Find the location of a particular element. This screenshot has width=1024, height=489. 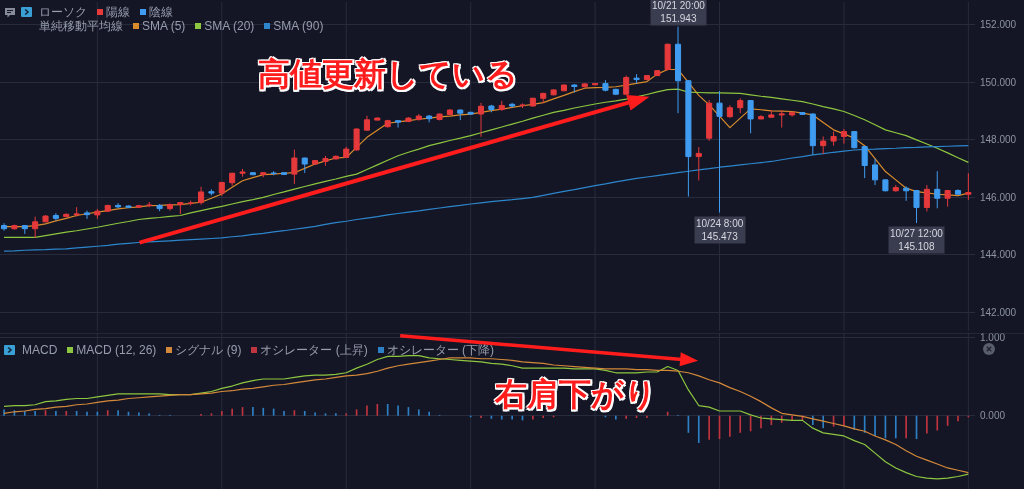

y-tick-label: 146.000 is located at coordinates (998, 197).